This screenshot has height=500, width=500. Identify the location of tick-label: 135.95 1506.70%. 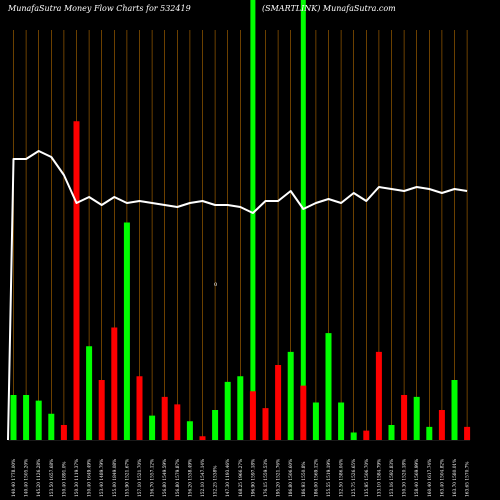
(367, 478).